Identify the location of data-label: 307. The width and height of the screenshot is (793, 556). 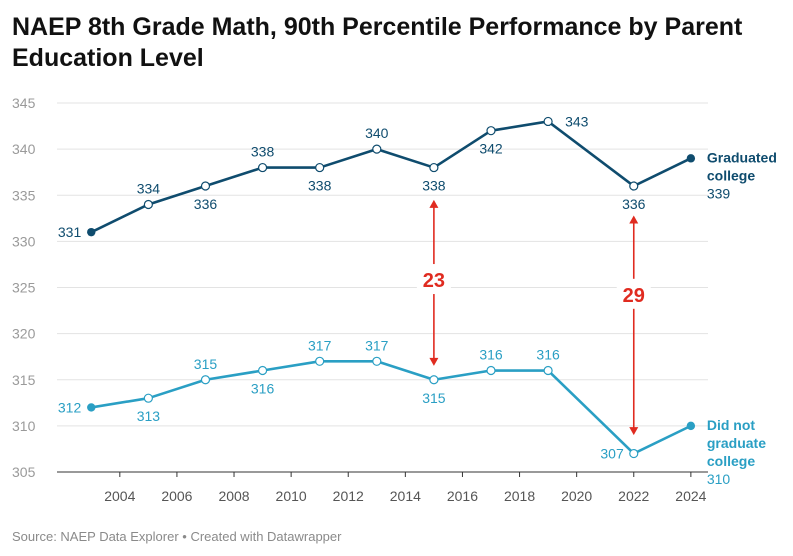
(612, 454).